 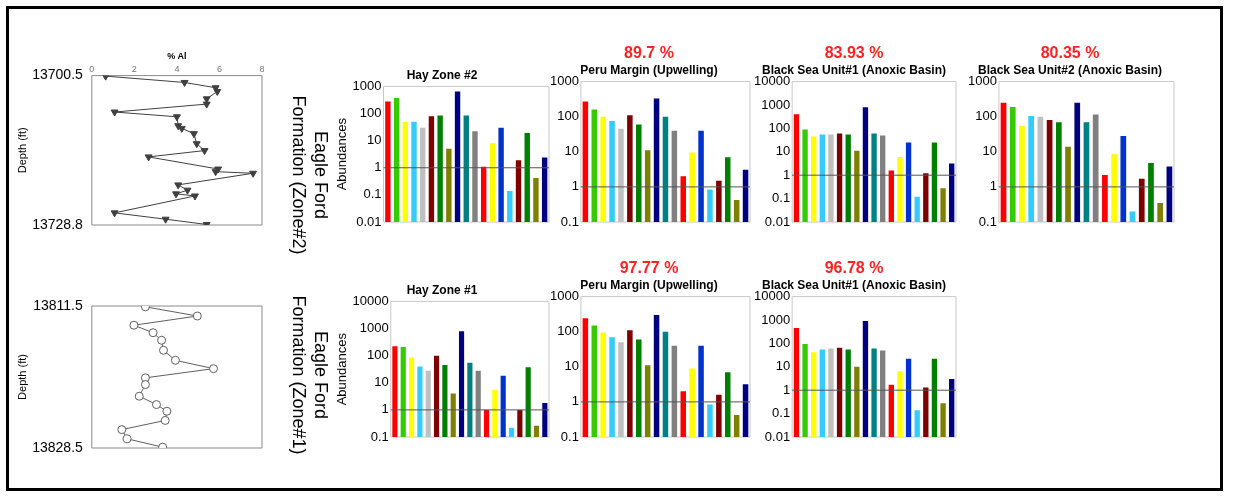 I want to click on chart-subtitle: 83.93 %, so click(x=854, y=53).